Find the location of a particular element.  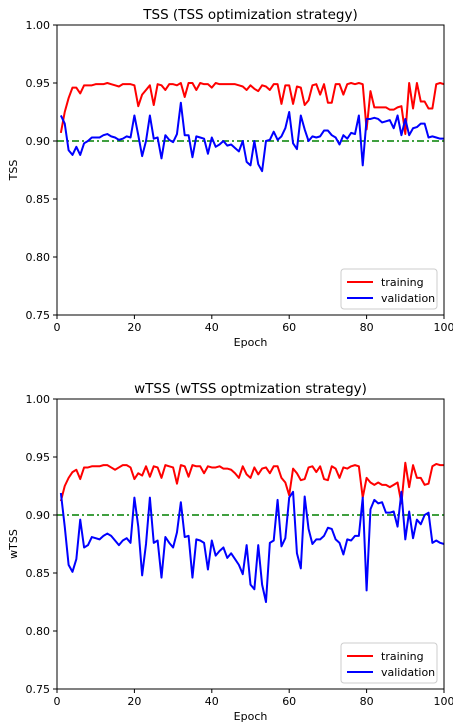

chart-title: TSS (TSS optimization strategy) is located at coordinates (249, 15).